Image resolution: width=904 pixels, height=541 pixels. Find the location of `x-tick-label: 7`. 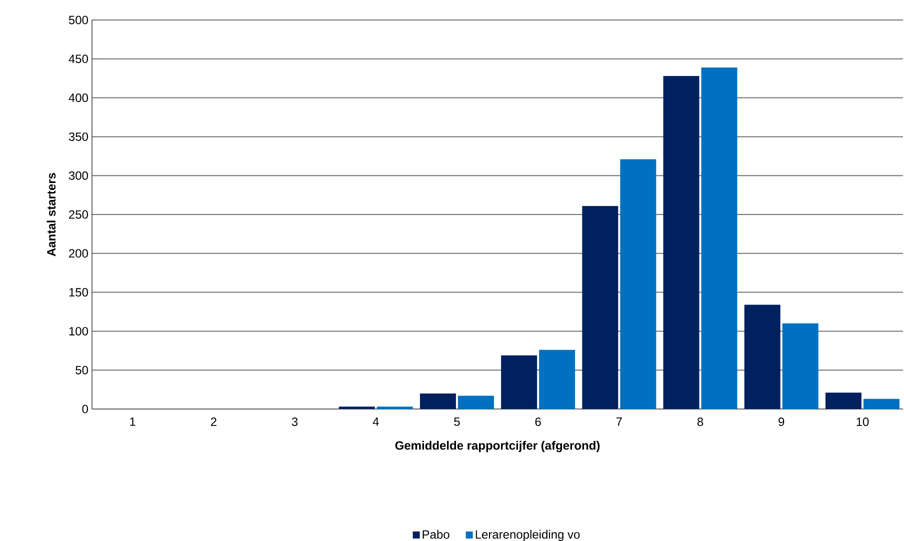

x-tick-label: 7 is located at coordinates (619, 422).